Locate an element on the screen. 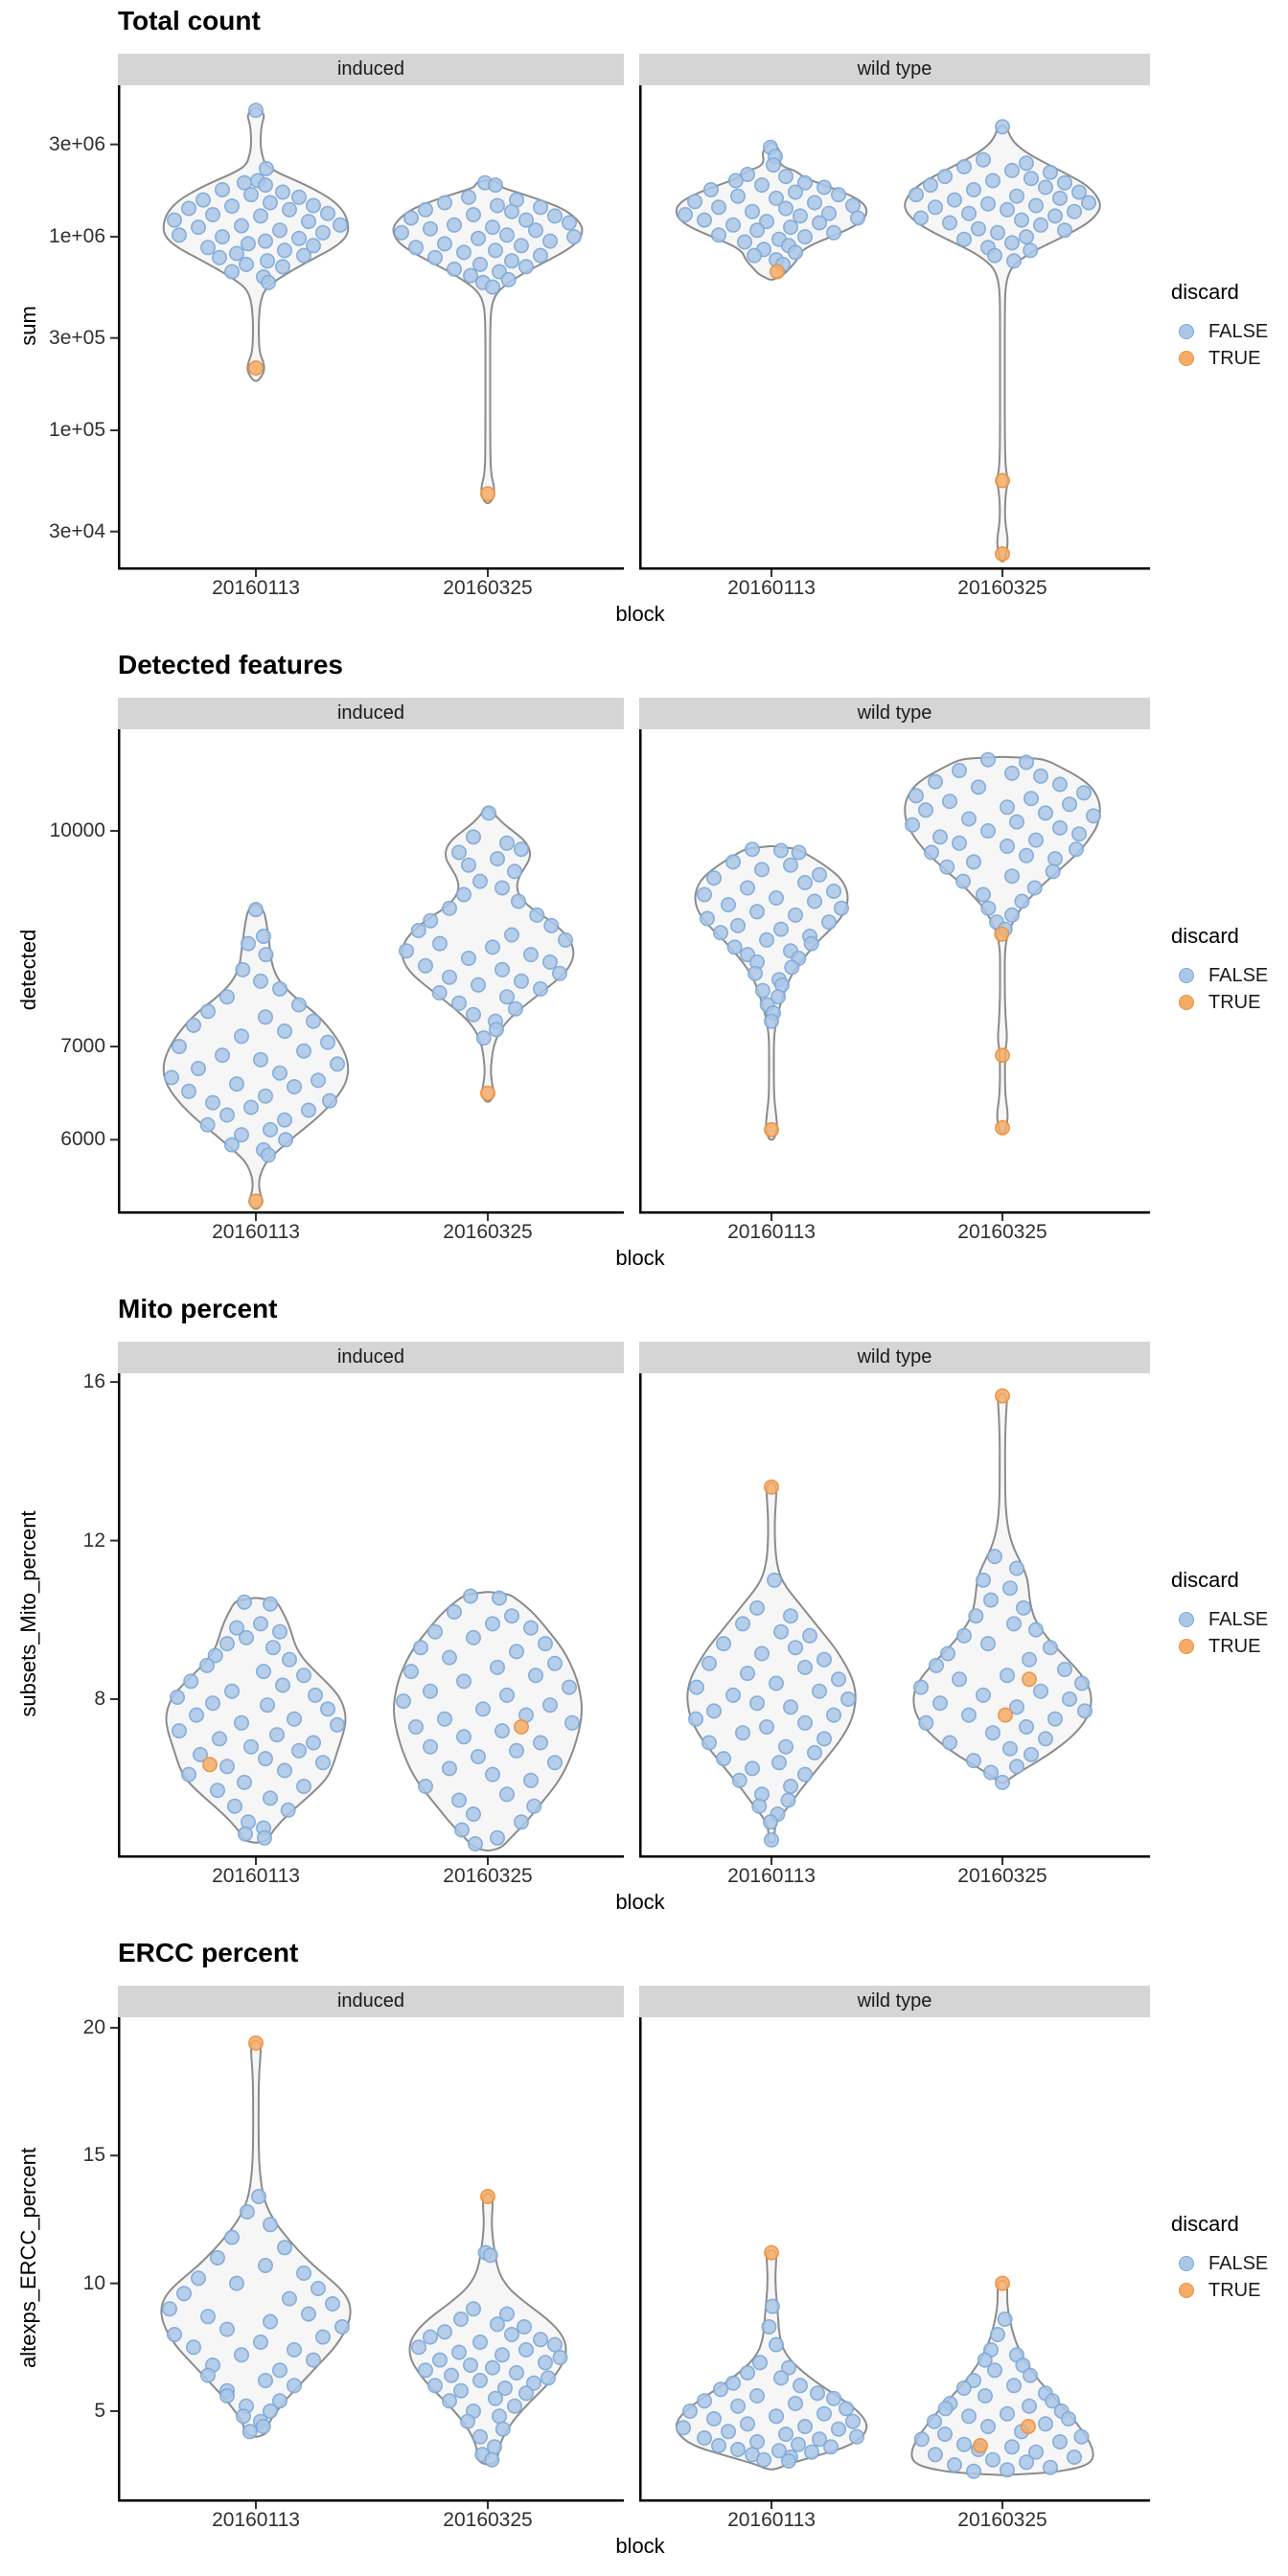 The image size is (1288, 2576). y-tick-label: 6000 is located at coordinates (82, 1139).